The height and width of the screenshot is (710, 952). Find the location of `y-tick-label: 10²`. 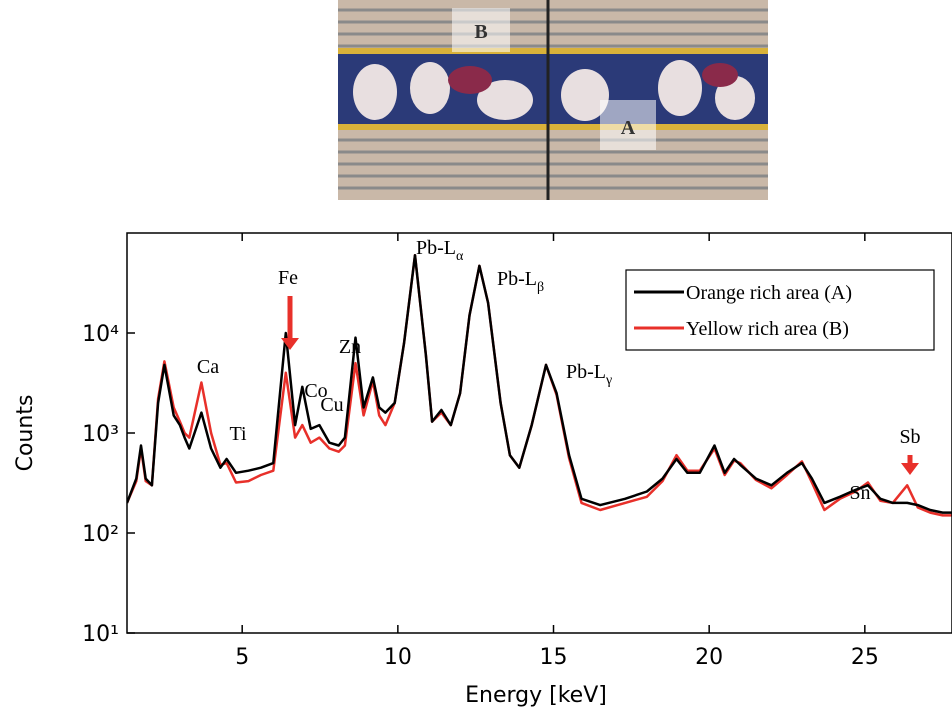

y-tick-label: 10² is located at coordinates (100, 534).